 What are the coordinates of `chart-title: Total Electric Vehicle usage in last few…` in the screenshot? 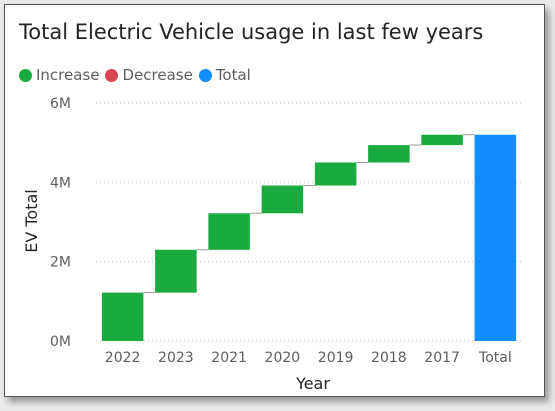 It's located at (251, 32).